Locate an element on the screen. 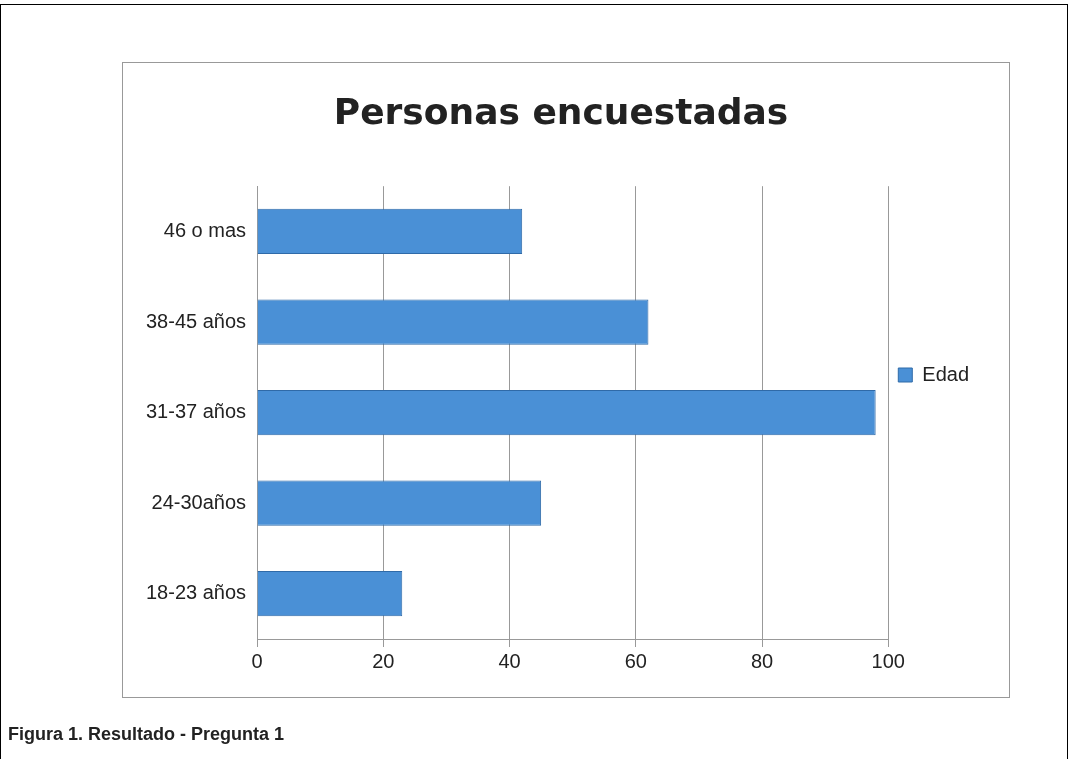  x-tick-label: 60 is located at coordinates (635, 660).